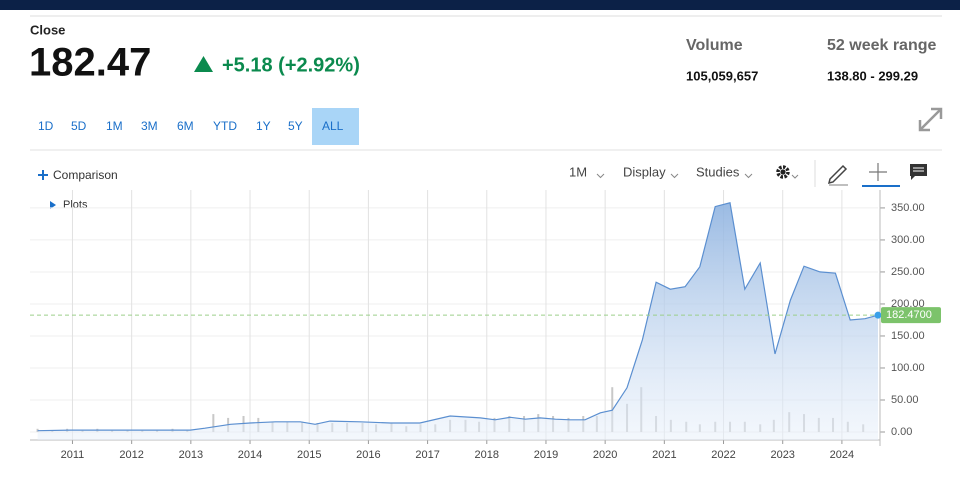 The image size is (960, 484). I want to click on y-tick-label: 300.00, so click(908, 240).